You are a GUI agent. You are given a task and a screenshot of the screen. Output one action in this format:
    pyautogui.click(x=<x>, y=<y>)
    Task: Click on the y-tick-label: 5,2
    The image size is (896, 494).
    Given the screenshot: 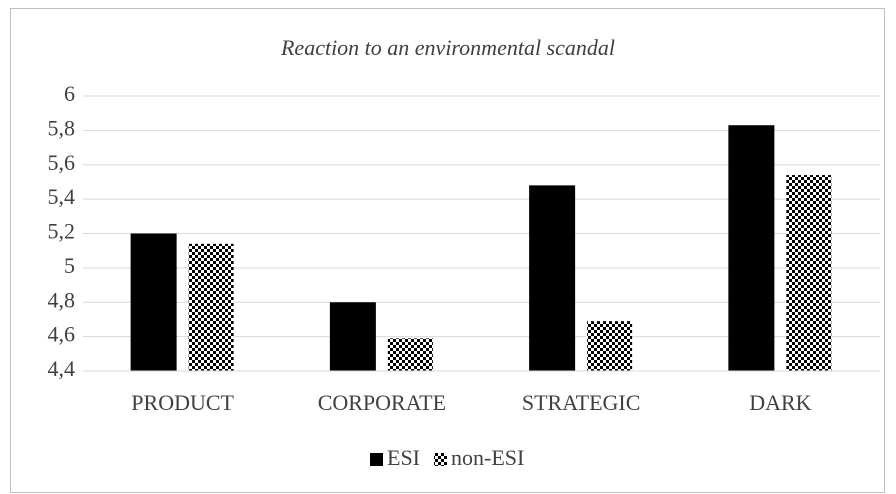 What is the action you would take?
    pyautogui.click(x=62, y=231)
    